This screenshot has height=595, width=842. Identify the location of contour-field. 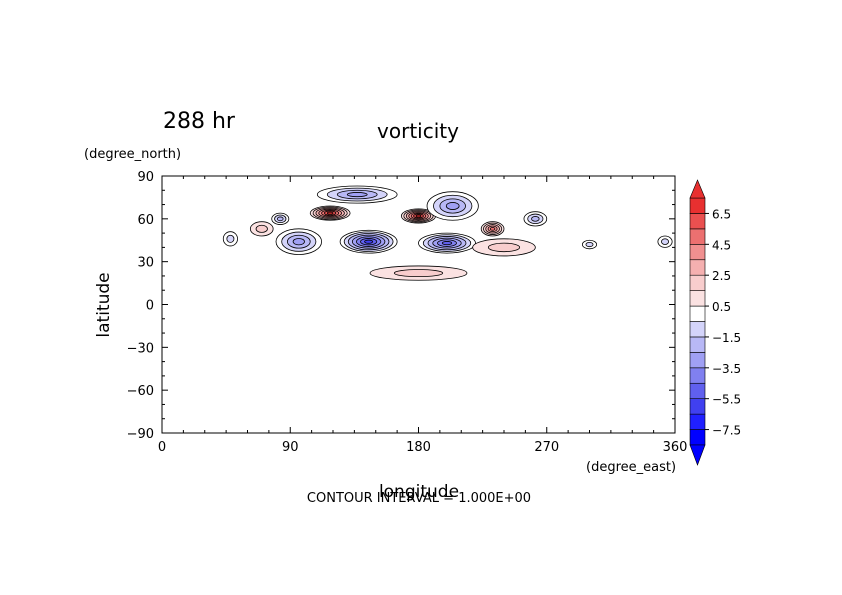
(447, 233).